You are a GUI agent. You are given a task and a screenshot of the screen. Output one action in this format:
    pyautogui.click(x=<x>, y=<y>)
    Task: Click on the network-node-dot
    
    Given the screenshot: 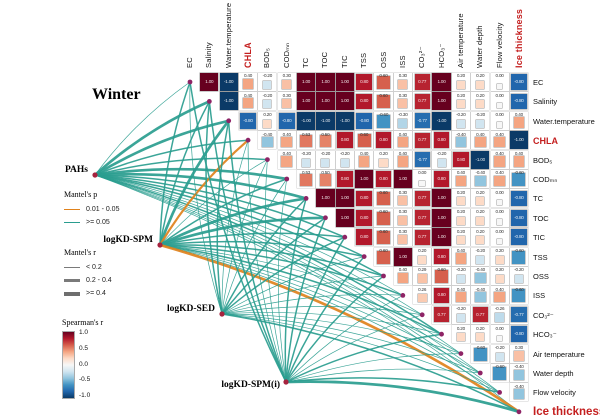 What is the action you would take?
    pyautogui.click(x=222, y=314)
    